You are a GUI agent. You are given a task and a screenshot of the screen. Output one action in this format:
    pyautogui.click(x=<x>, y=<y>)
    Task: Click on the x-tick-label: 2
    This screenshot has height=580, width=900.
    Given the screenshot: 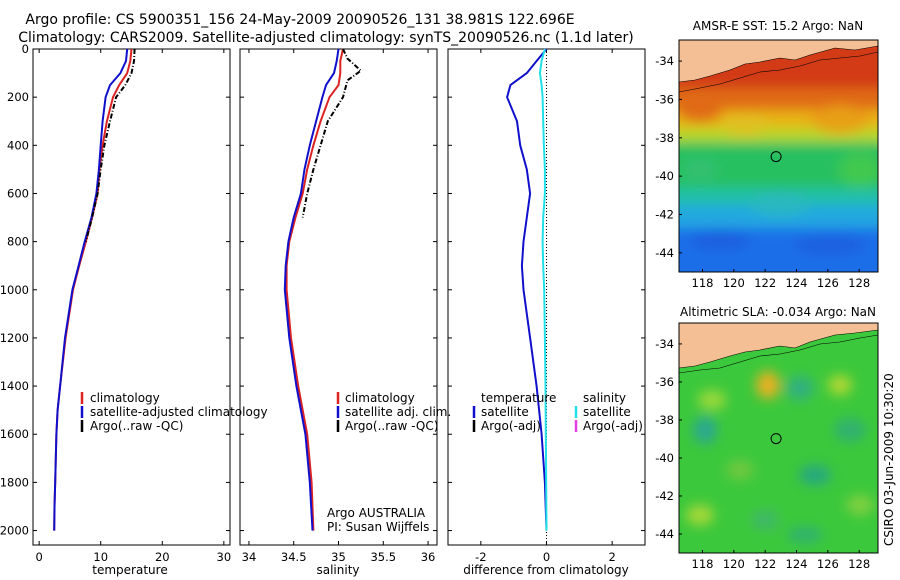 What is the action you would take?
    pyautogui.click(x=612, y=557)
    